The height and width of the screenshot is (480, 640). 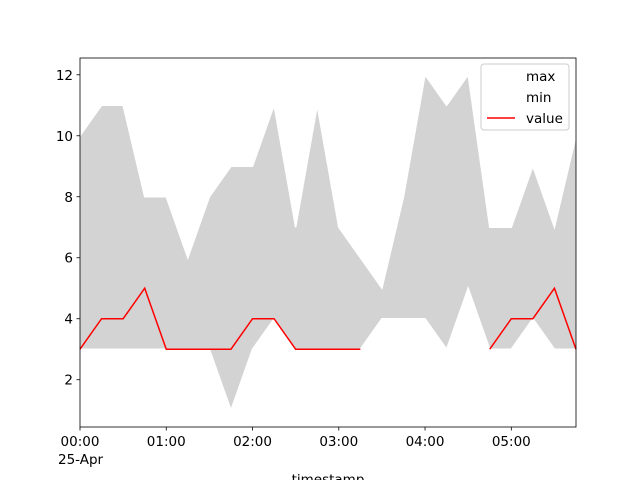 What do you see at coordinates (68, 259) in the screenshot?
I see `y-tick-label: 6` at bounding box center [68, 259].